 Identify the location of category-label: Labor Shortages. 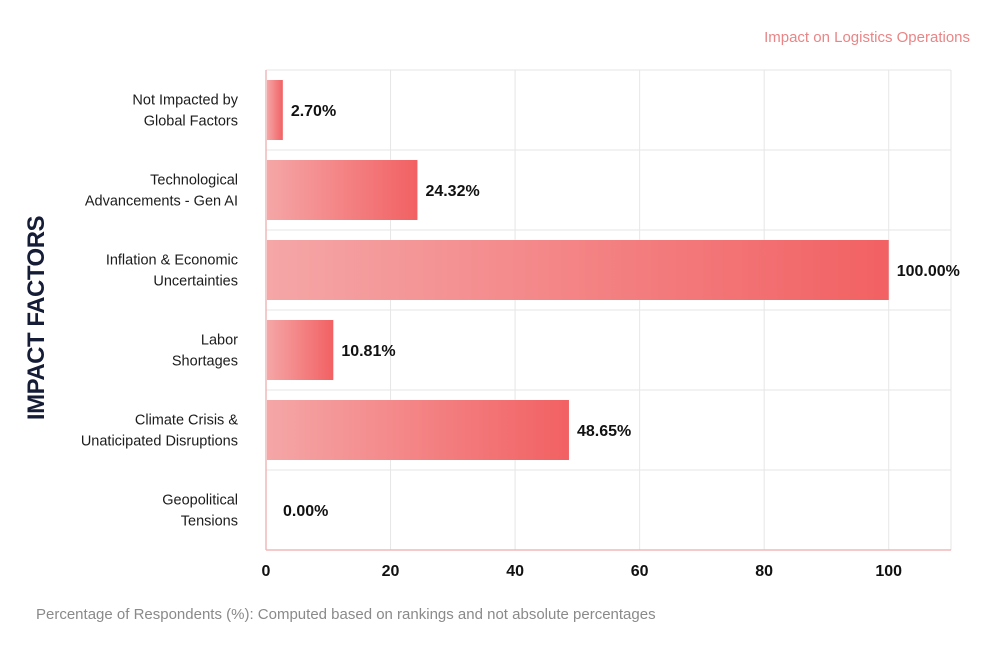
(205, 351).